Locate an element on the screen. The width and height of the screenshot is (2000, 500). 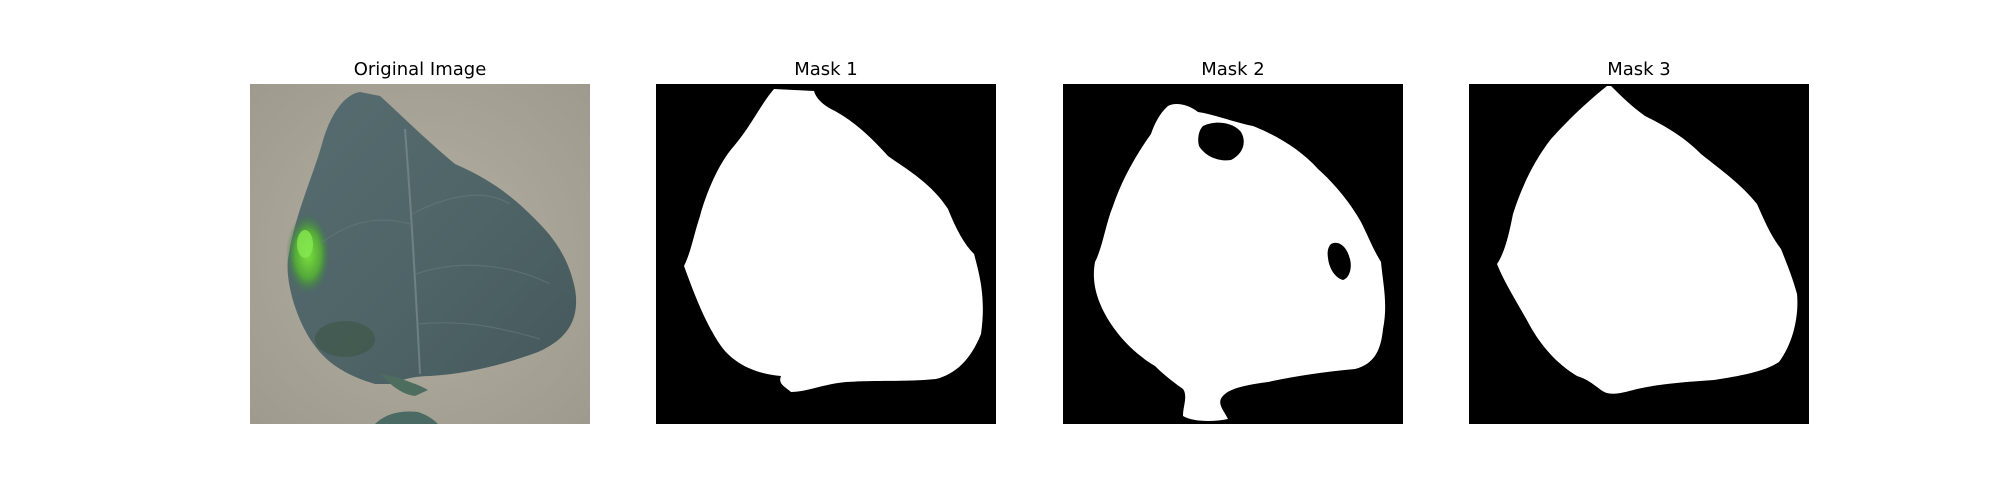
panel-title: Mask 2 is located at coordinates (1233, 69).